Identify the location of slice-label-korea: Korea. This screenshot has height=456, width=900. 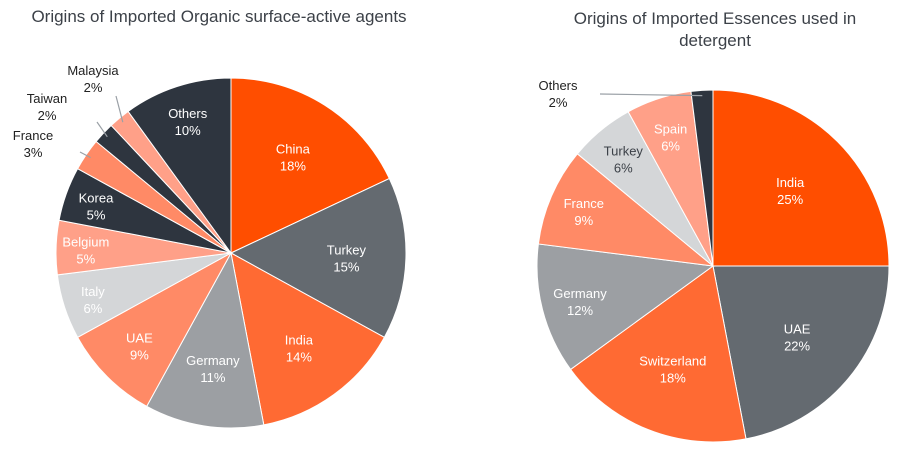
(96, 197).